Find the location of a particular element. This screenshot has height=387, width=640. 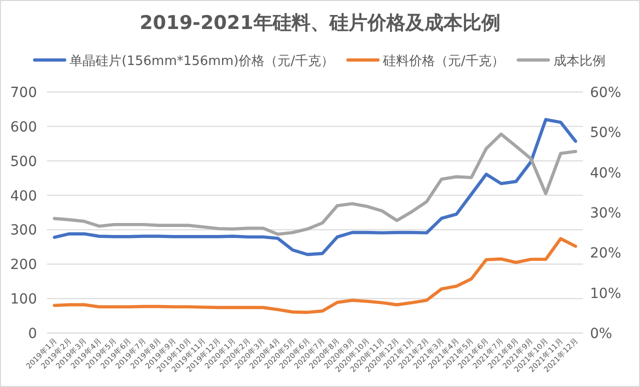

y2-tick-label: 10% is located at coordinates (606, 294).